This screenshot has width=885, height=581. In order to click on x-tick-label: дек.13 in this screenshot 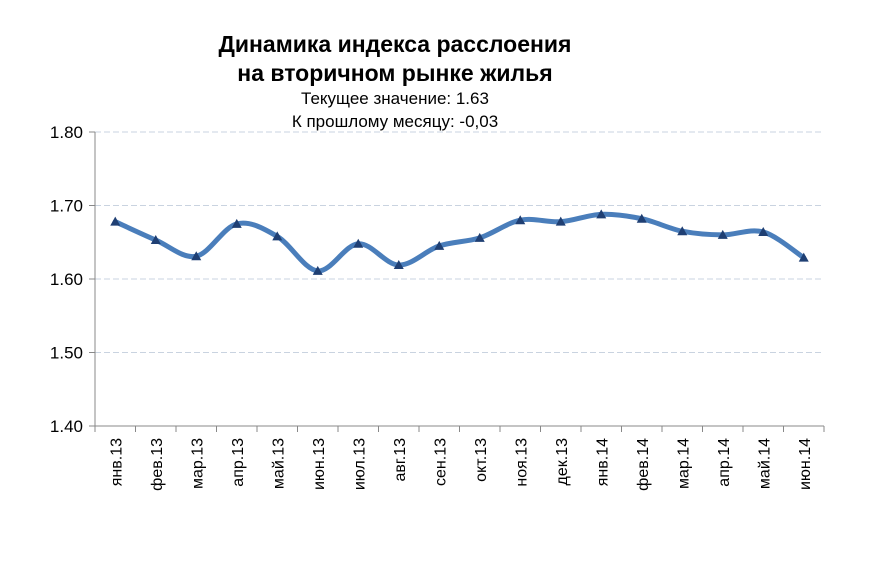, I will do `click(562, 462)`.